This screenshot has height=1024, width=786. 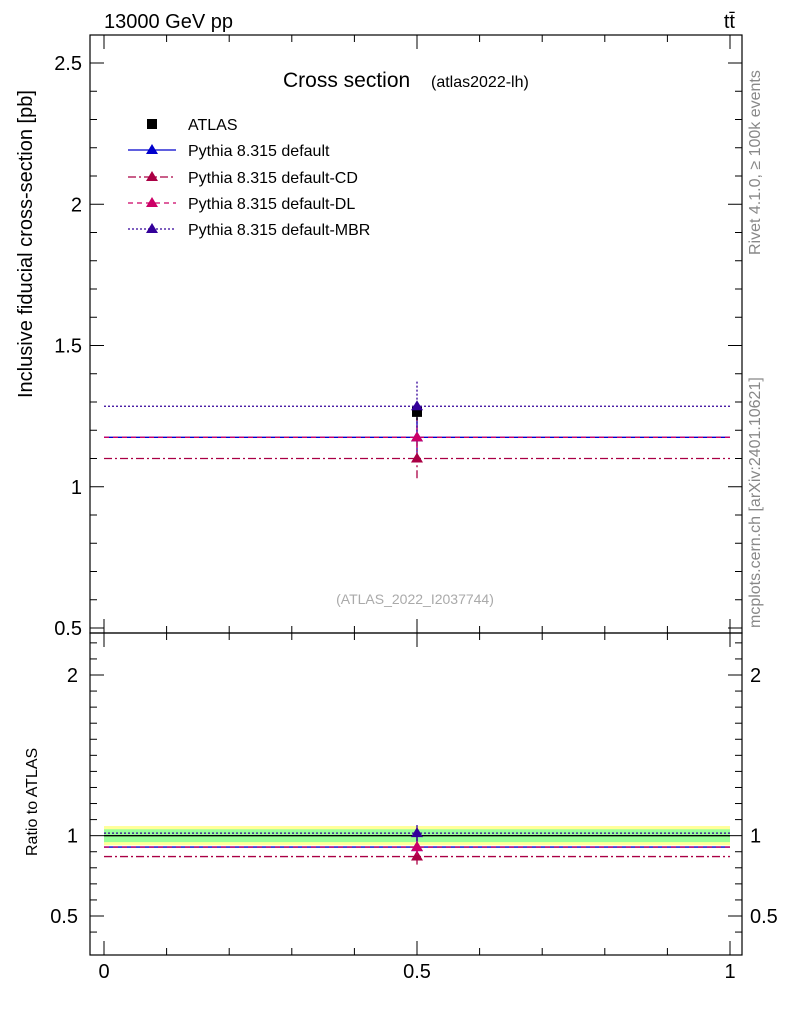 What do you see at coordinates (755, 676) in the screenshot?
I see `ratio-y-tick-label-right: 2` at bounding box center [755, 676].